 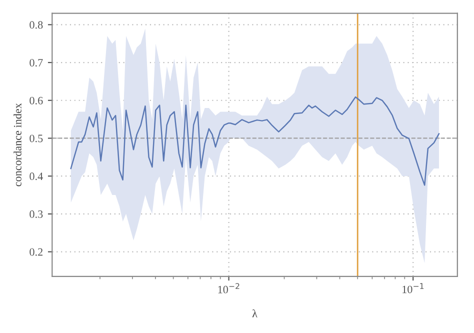 What do you see at coordinates (229, 288) in the screenshot?
I see `x-tick-label: 10$^{−2}$` at bounding box center [229, 288].